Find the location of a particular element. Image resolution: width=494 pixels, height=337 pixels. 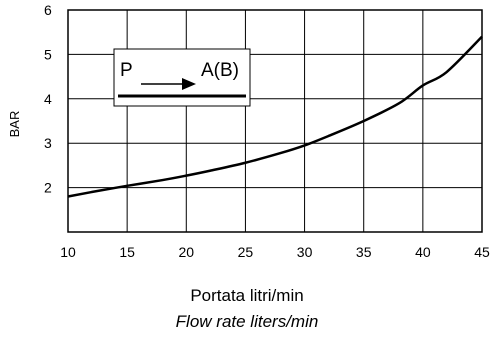

y-tick-labels: 2 3 4 5 6 is located at coordinates (48, 99).